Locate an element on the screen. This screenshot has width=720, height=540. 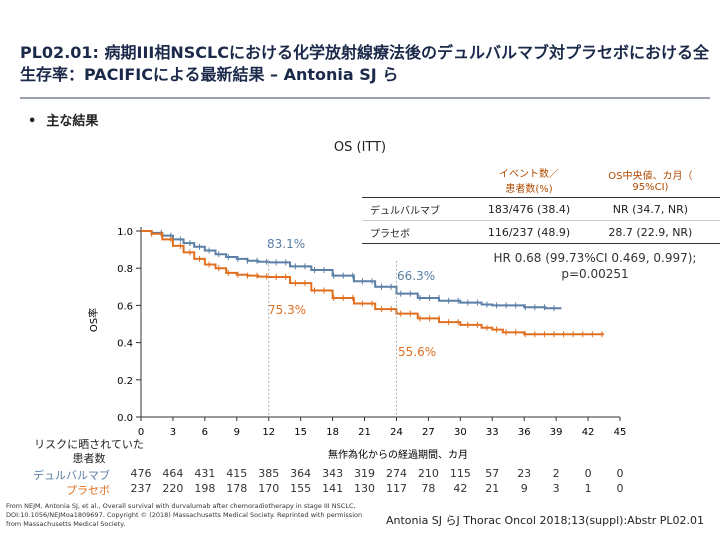
x-tick-label: 12 is located at coordinates (268, 432).